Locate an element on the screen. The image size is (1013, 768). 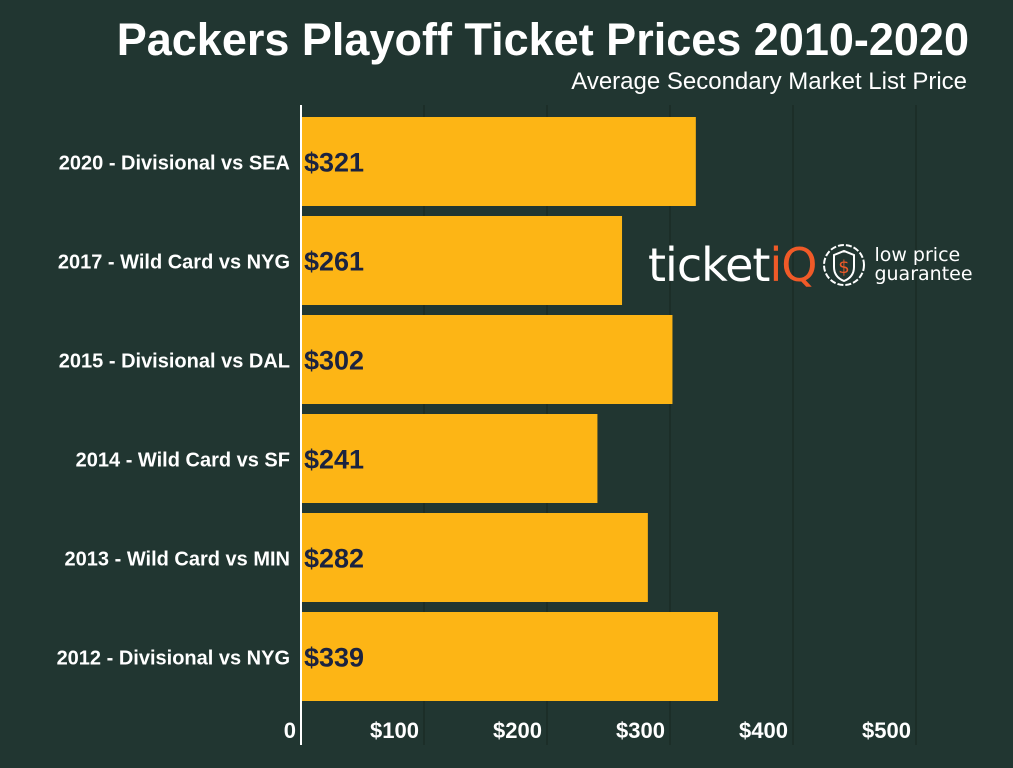
category-label: 2012 - Divisional vs NYG is located at coordinates (173, 659).